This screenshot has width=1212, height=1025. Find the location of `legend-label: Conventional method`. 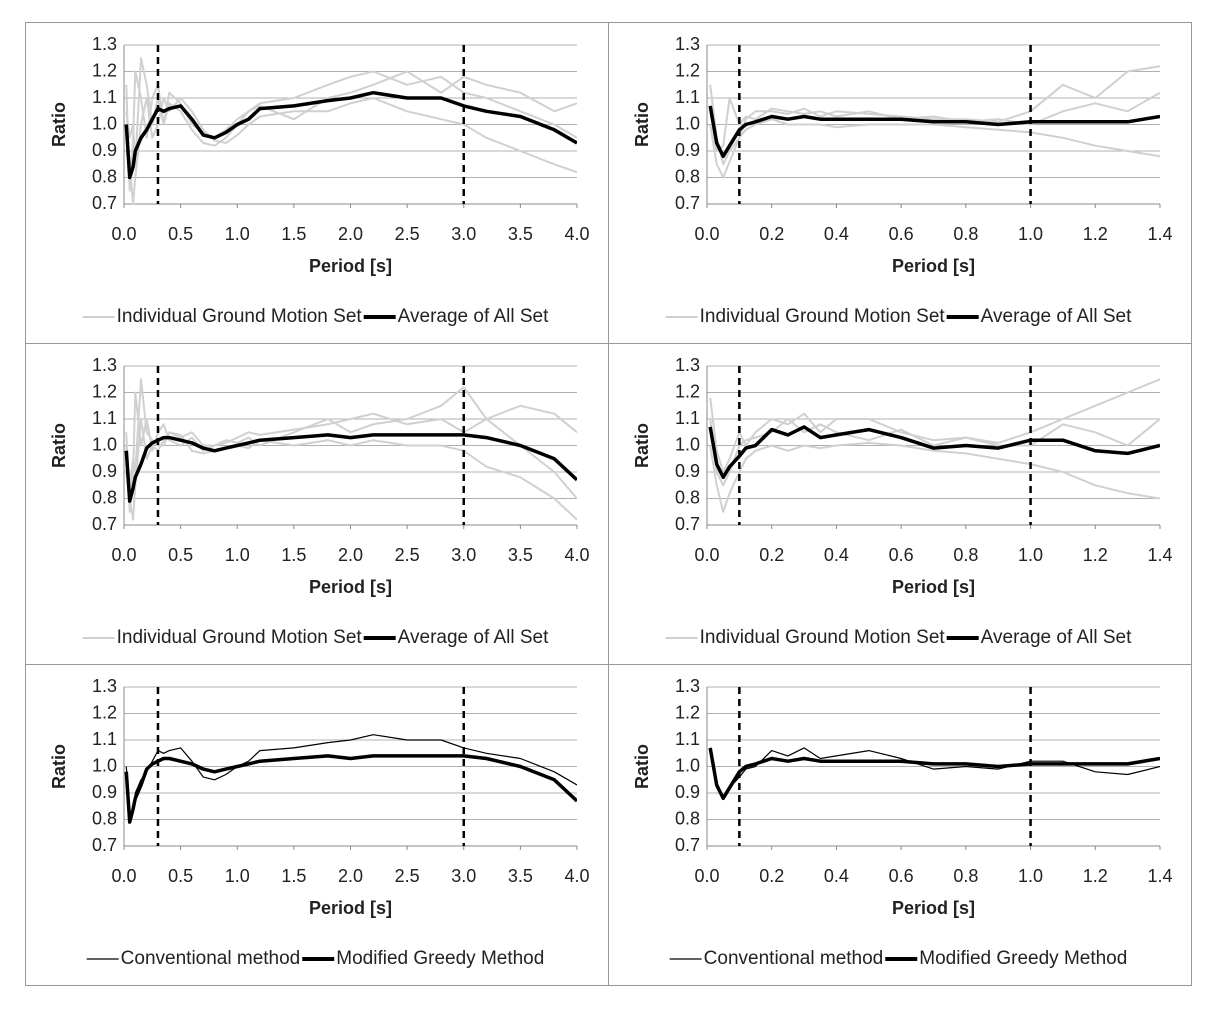

legend-label: Conventional method is located at coordinates (211, 958).